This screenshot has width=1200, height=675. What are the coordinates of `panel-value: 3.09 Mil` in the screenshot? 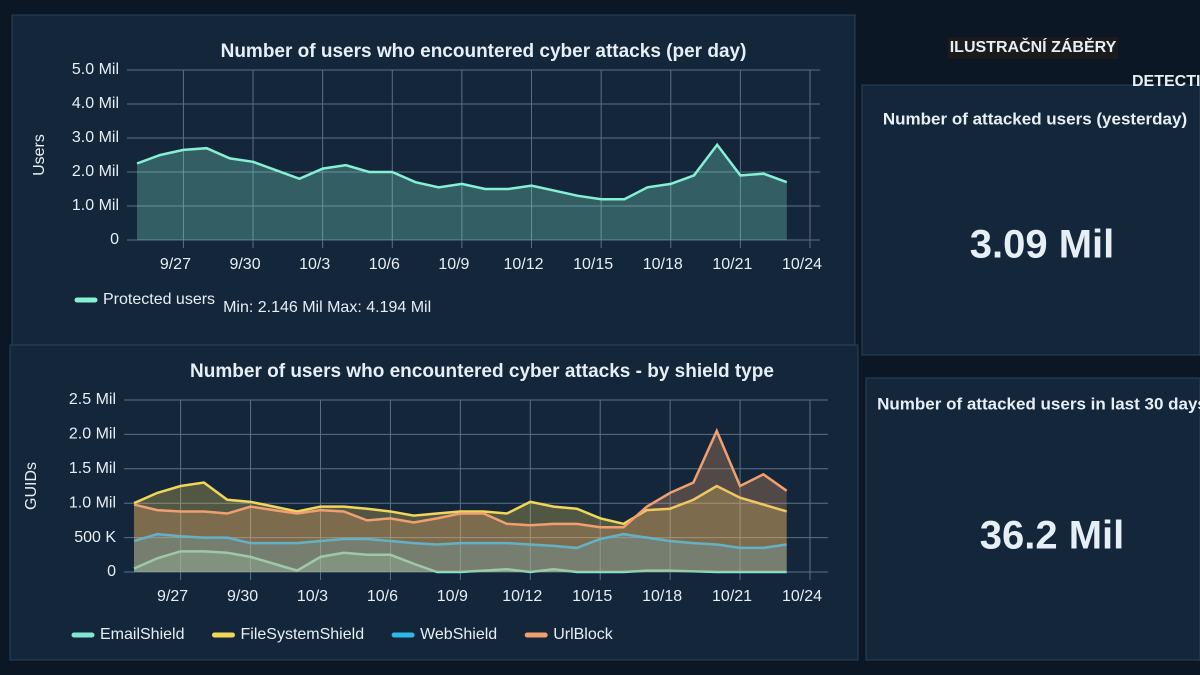 It's located at (1042, 245).